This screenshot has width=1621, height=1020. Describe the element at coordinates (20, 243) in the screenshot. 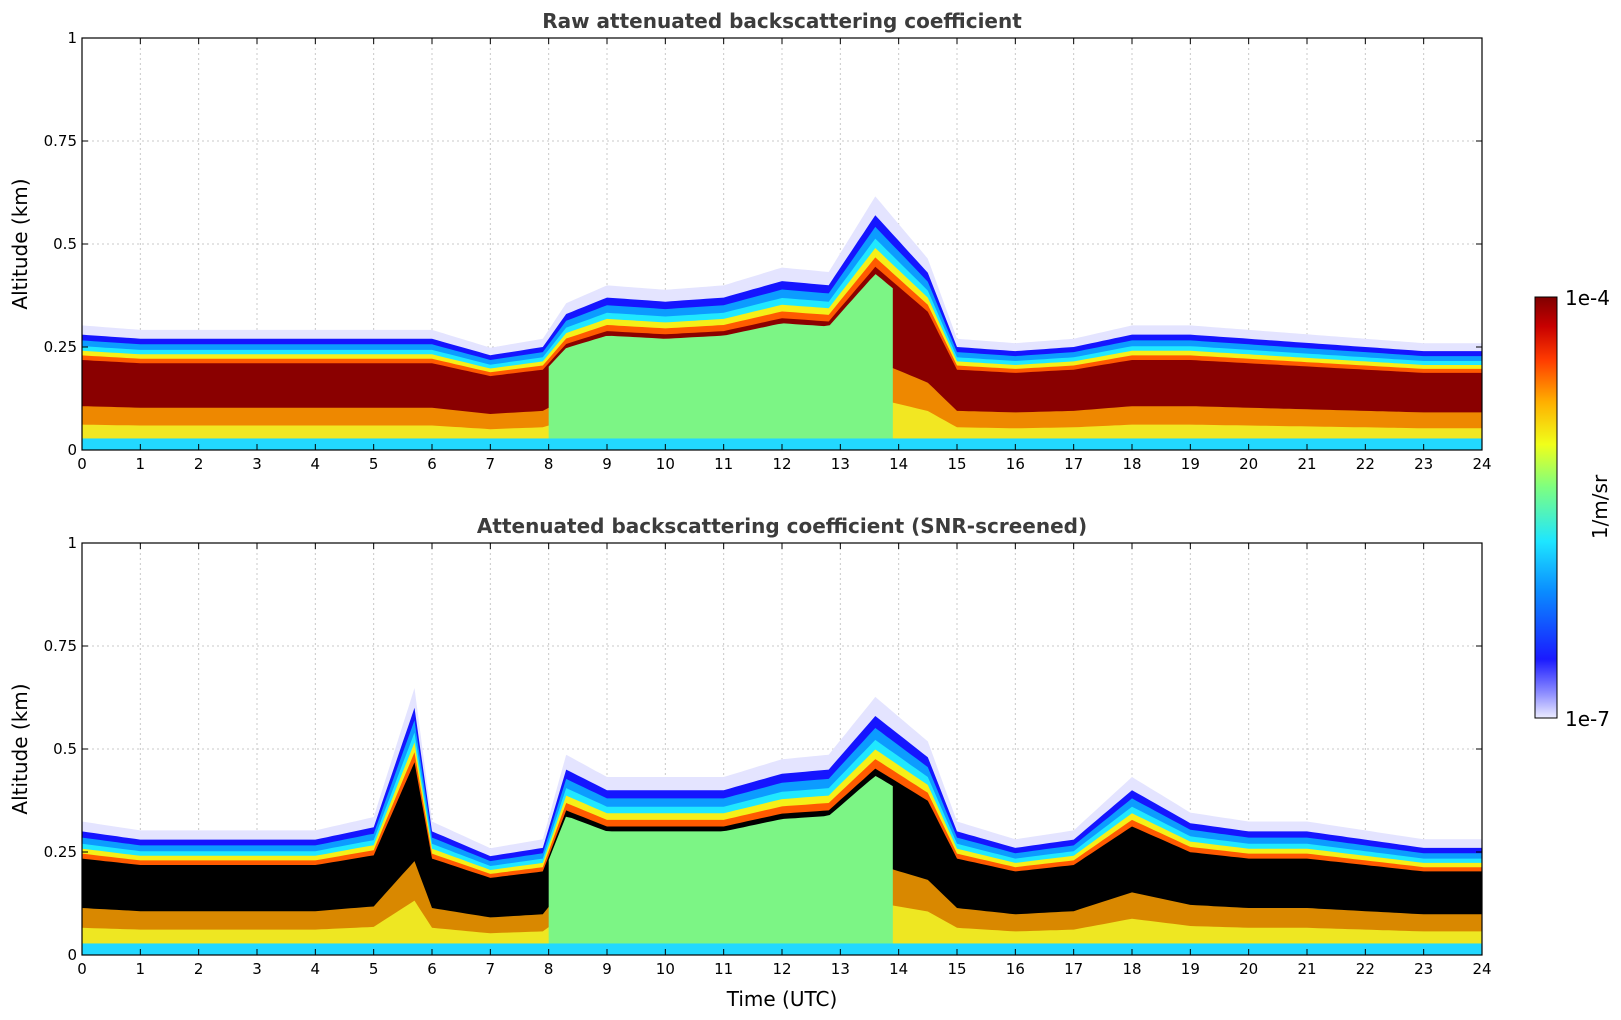

I see `panel-raw-y-label: Altitude (km)` at that location.